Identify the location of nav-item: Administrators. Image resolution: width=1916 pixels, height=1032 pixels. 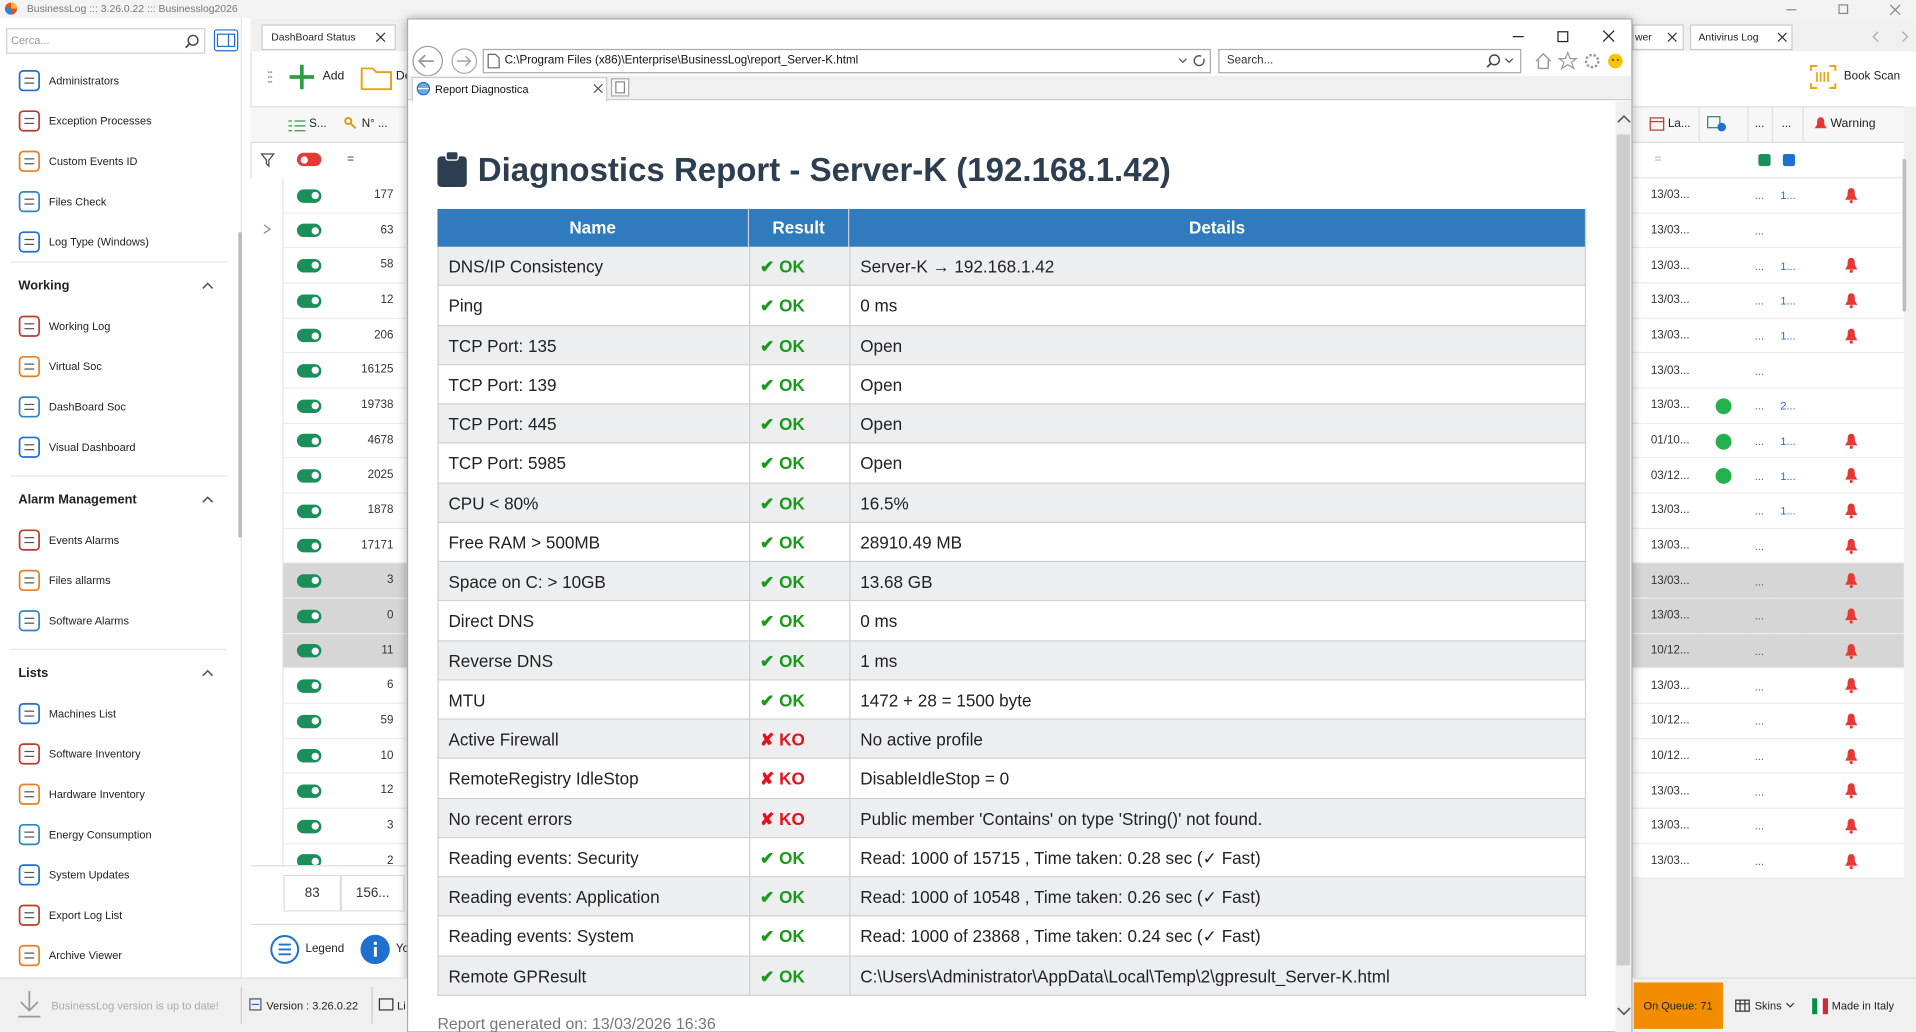
(84, 80).